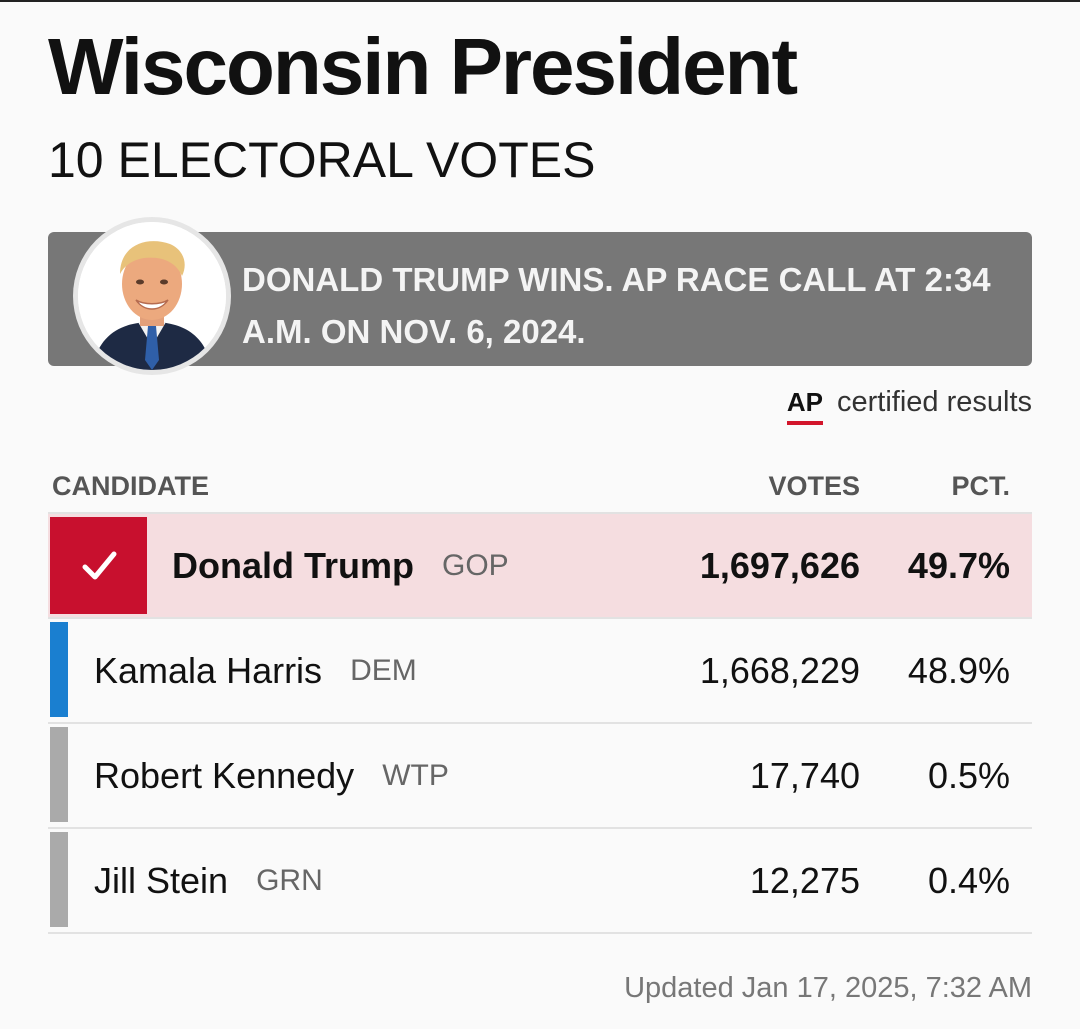 The image size is (1080, 1029). What do you see at coordinates (968, 880) in the screenshot?
I see `candidate-pct: 0.4%` at bounding box center [968, 880].